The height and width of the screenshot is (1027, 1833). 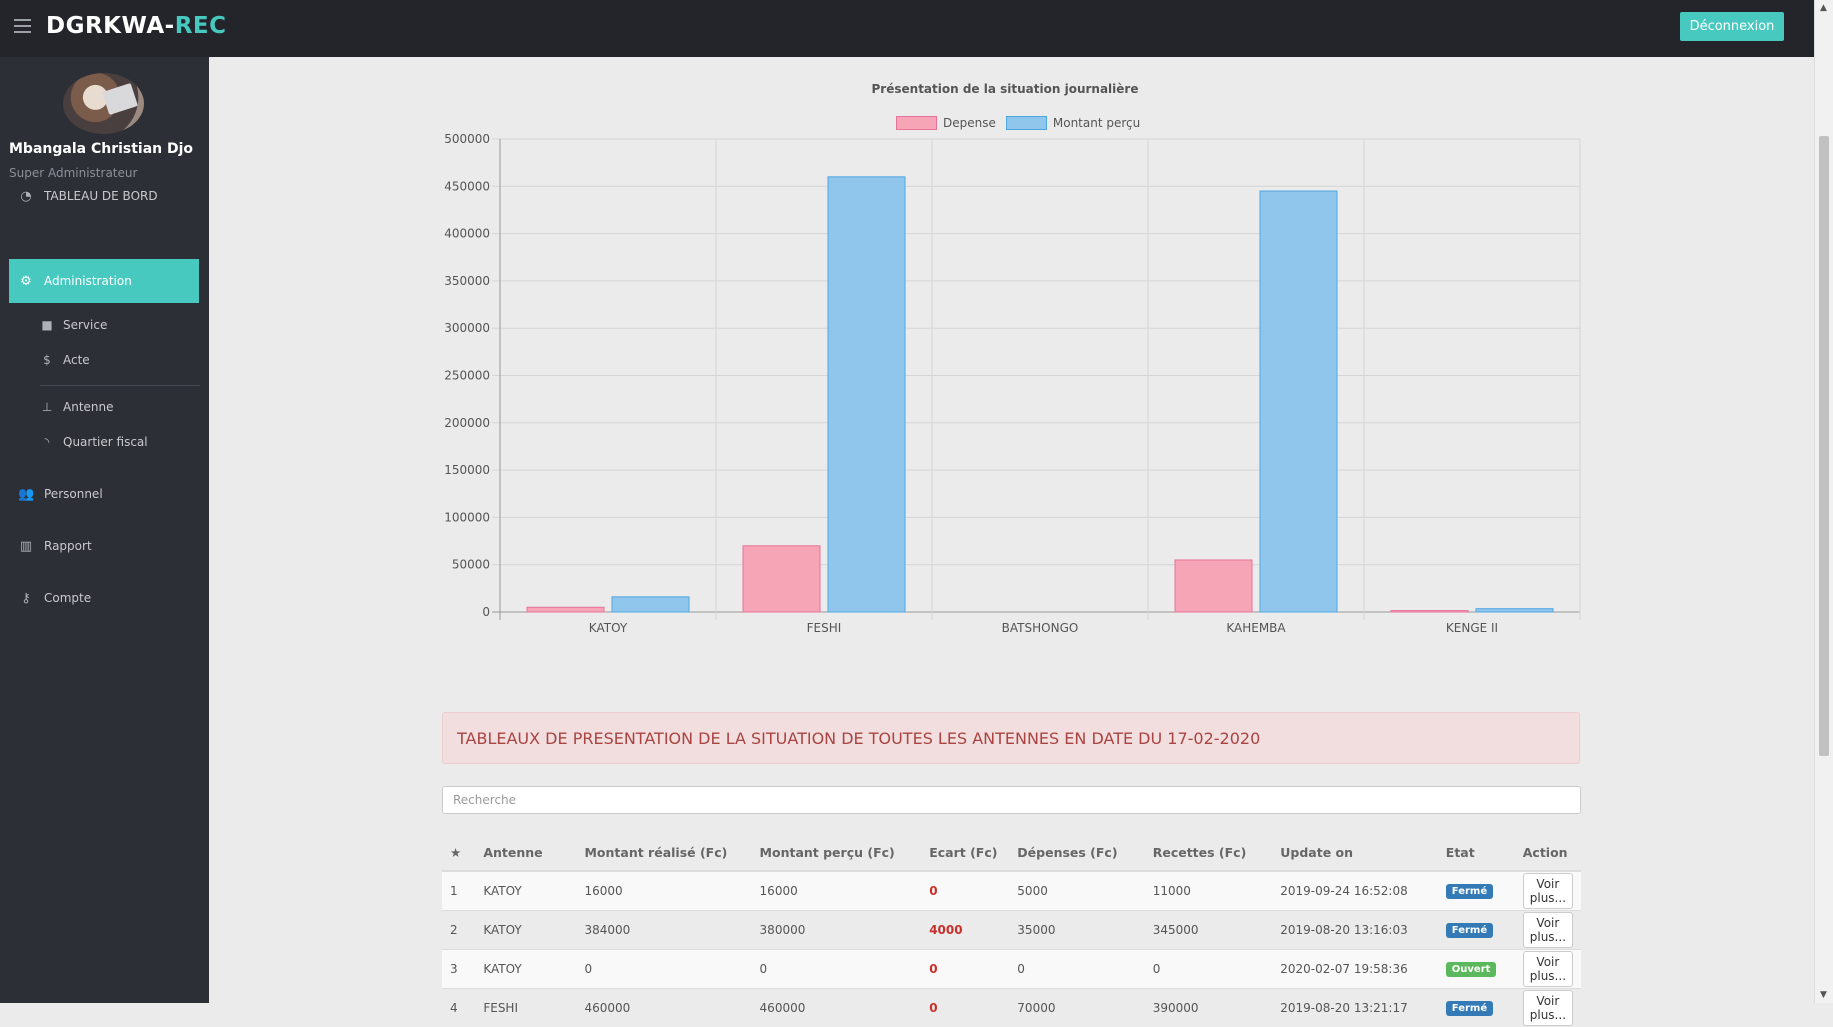 I want to click on sidebar-item-dashboard: ◔ TABLEAU DE BORD, so click(x=104, y=196).